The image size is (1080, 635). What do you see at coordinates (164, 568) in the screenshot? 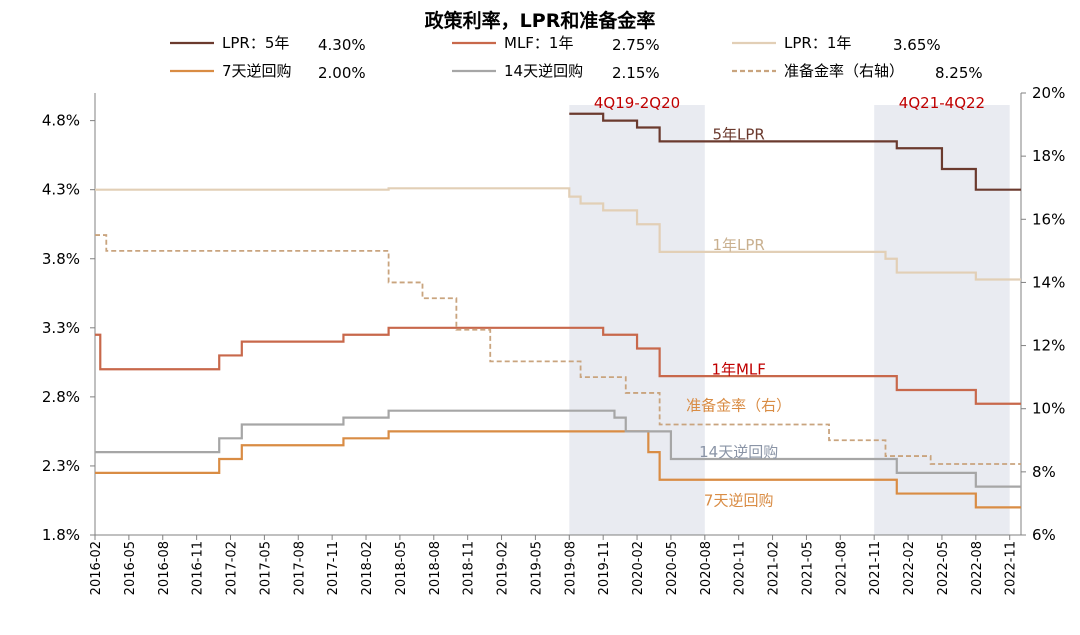
I see `x-tick-label: 2016-08` at bounding box center [164, 568].